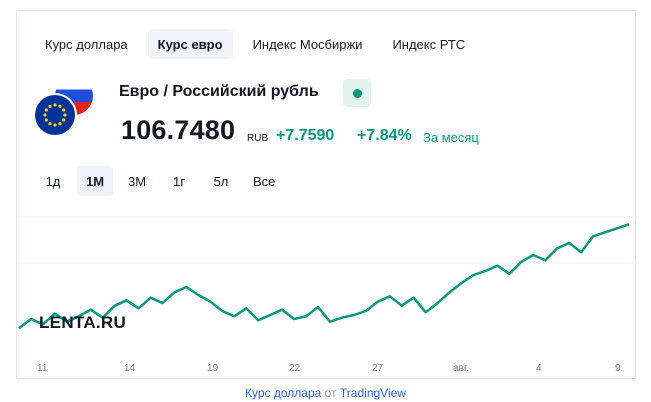  I want to click on x-tick-label: авг., so click(461, 368).